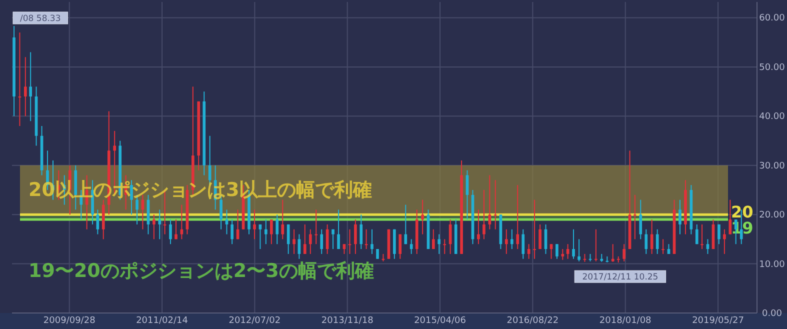  What do you see at coordinates (742, 212) in the screenshot?
I see `ref-line-label: 20` at bounding box center [742, 212].